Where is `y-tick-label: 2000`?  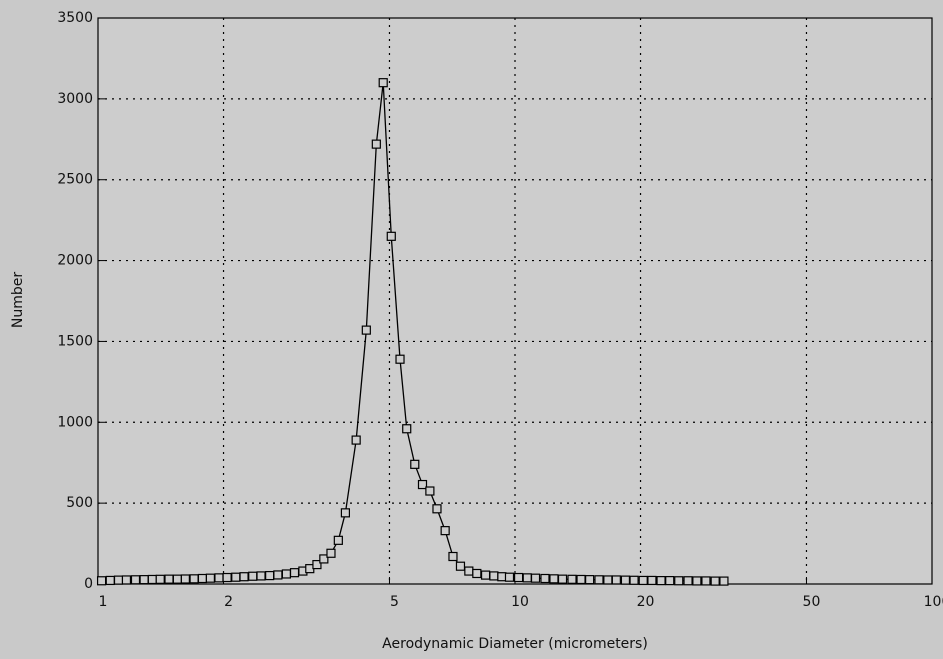 y-tick-label: 2000 is located at coordinates (75, 261).